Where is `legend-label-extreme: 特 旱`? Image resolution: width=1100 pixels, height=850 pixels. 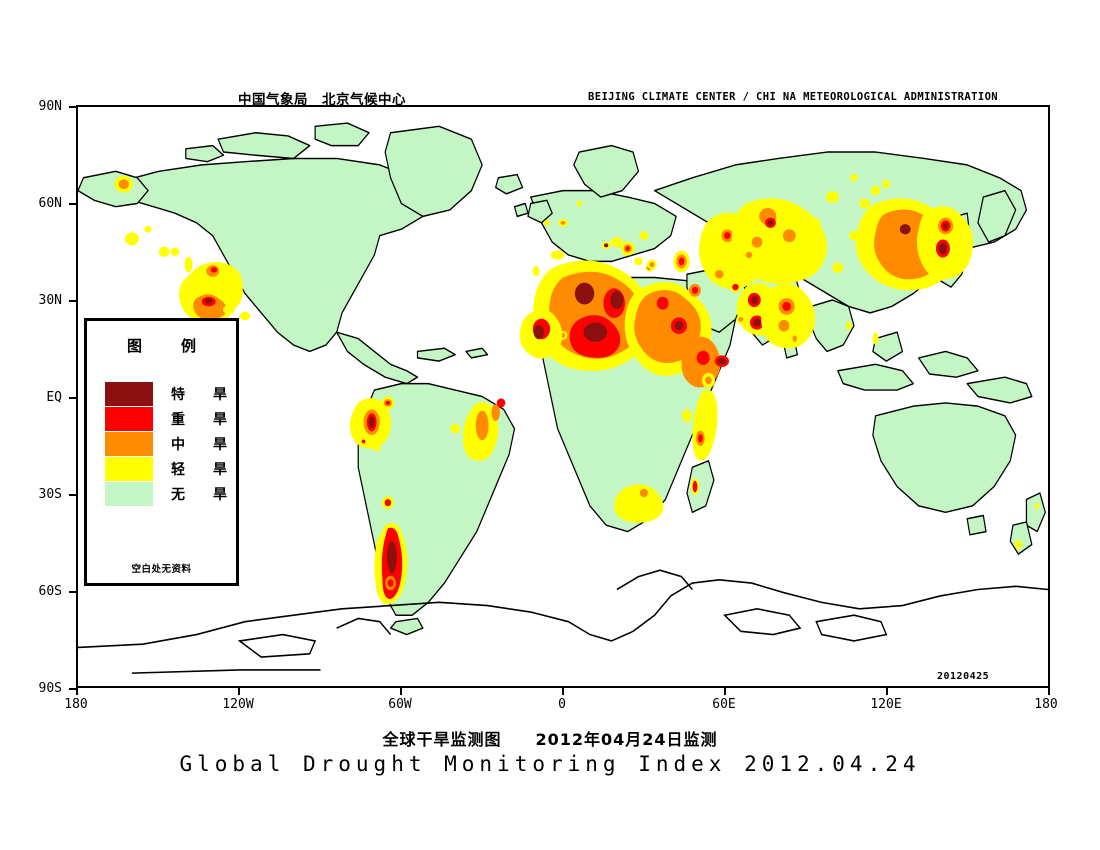
legend-label-extreme: 特 旱 is located at coordinates (202, 394).